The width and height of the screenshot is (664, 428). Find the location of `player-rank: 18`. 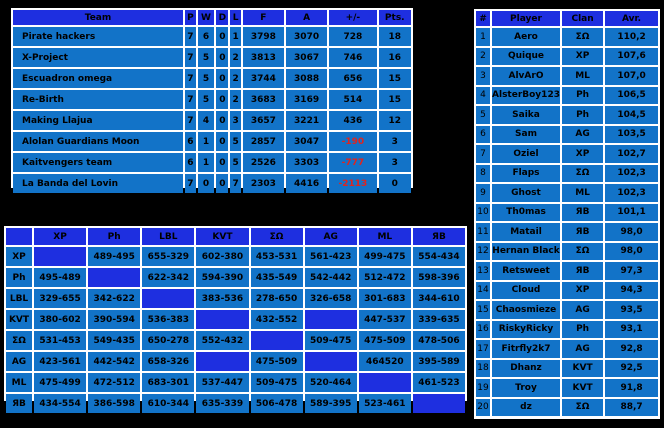

player-rank: 18 is located at coordinates (483, 368).